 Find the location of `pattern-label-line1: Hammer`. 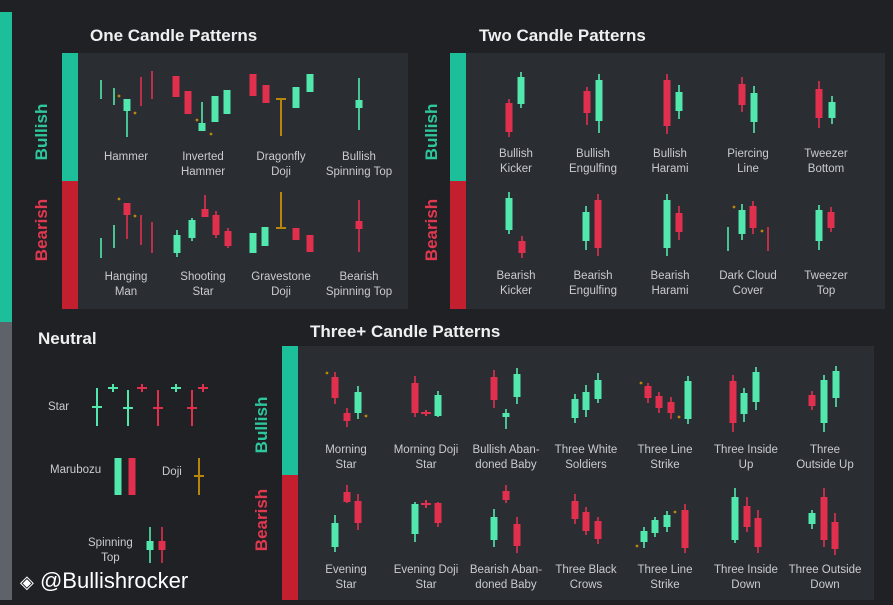

pattern-label-line1: Hammer is located at coordinates (126, 157).